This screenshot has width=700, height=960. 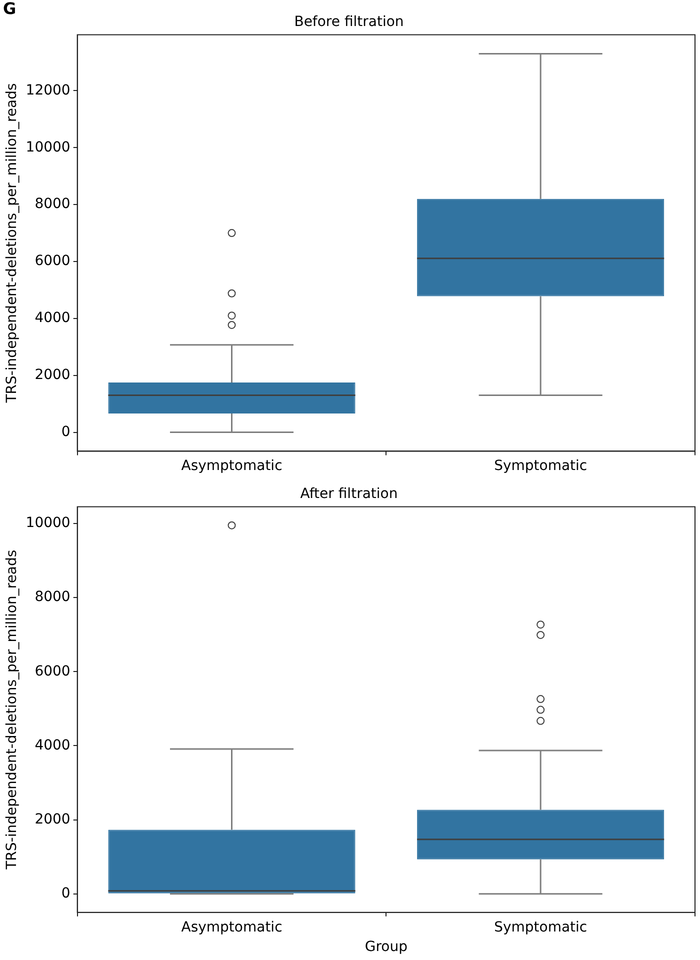 What do you see at coordinates (349, 494) in the screenshot?
I see `chart-title: After filtration` at bounding box center [349, 494].